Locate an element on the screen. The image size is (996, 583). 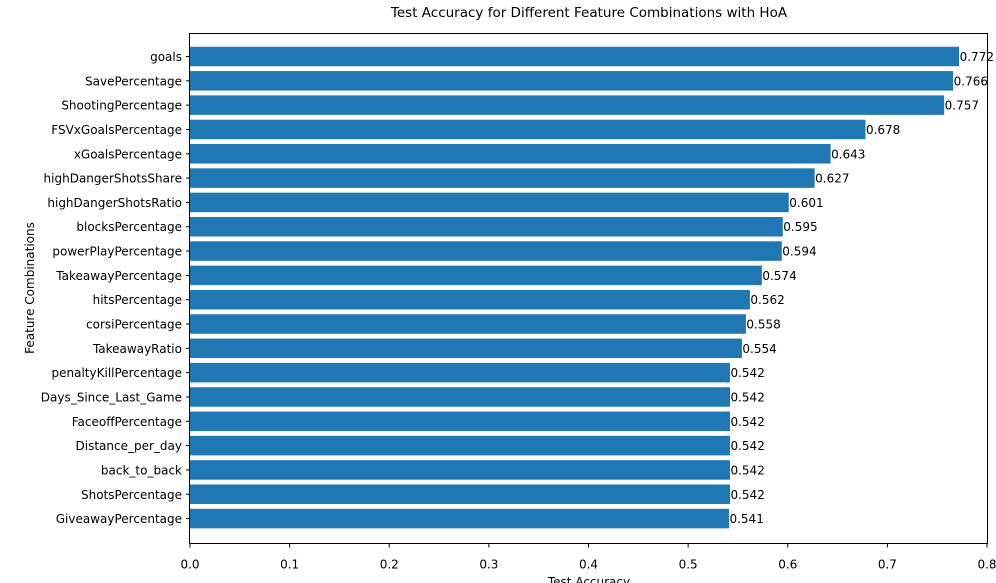
x-tick-label: 0.5 is located at coordinates (688, 565).